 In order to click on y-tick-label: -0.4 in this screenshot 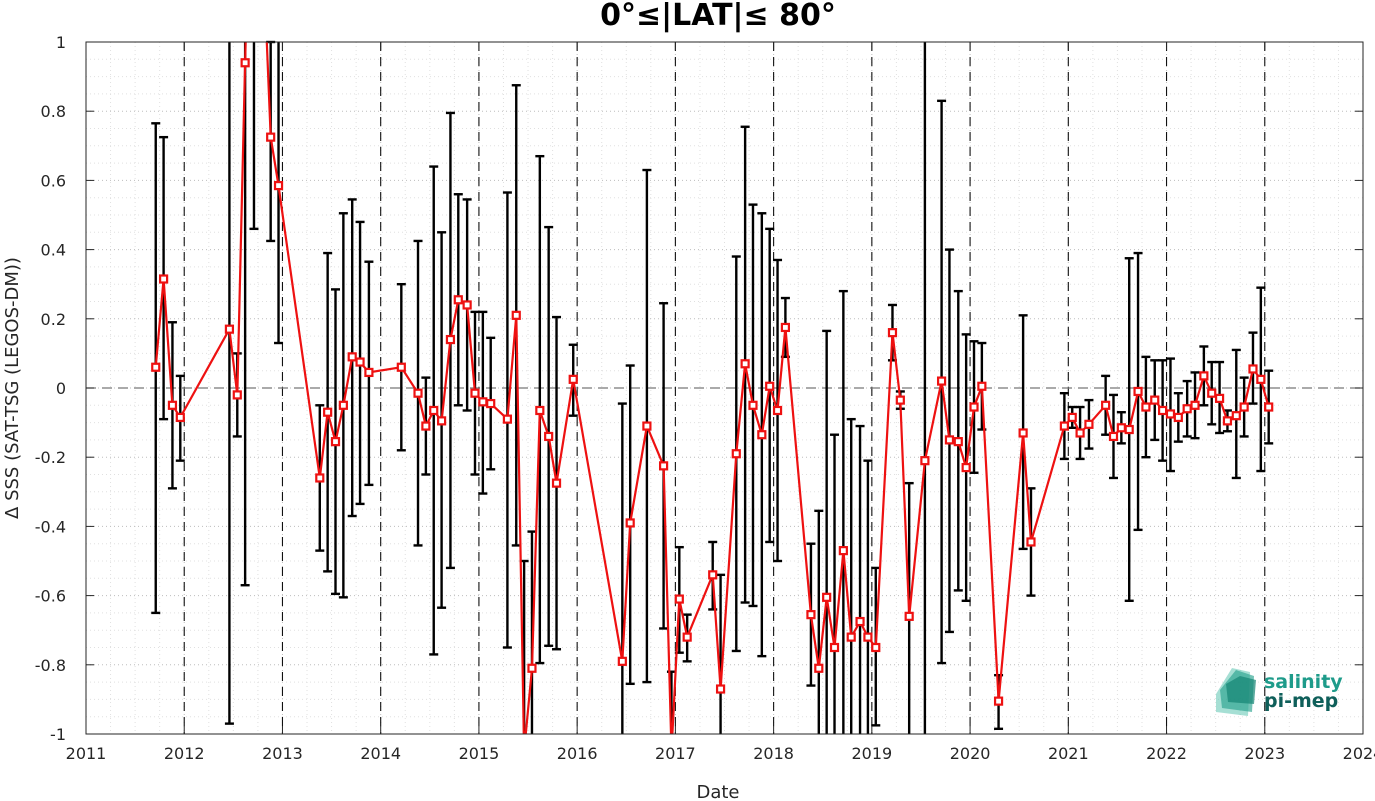, I will do `click(50, 526)`.